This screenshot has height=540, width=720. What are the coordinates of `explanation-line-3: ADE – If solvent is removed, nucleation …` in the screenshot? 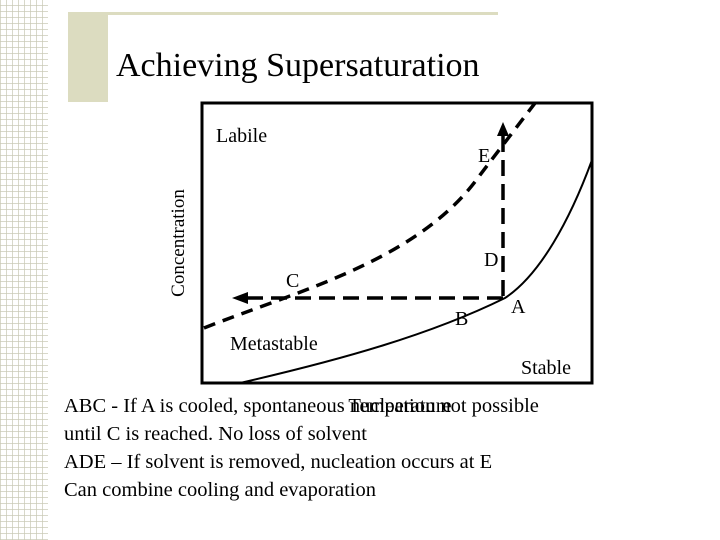 It's located at (278, 462).